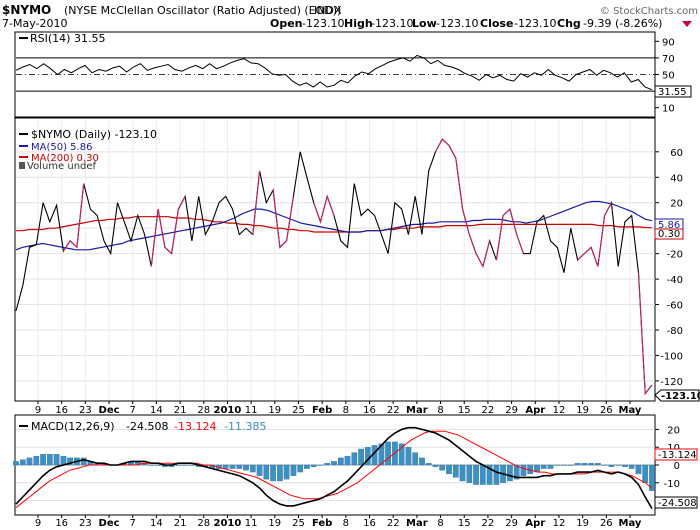 The width and height of the screenshot is (700, 530). I want to click on macd-value-tag, so click(676, 502).